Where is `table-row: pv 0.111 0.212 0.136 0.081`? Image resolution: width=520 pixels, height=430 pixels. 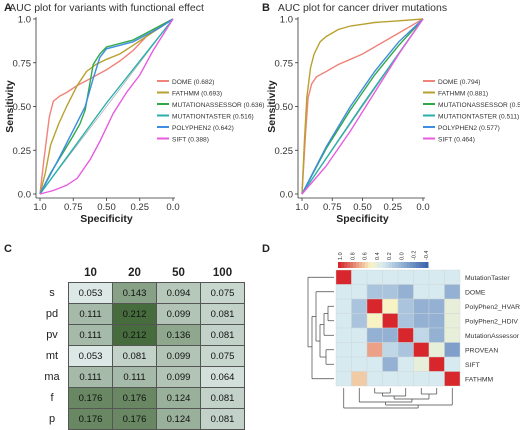 table-row: pv 0.111 0.212 0.136 0.081 is located at coordinates (140, 335).